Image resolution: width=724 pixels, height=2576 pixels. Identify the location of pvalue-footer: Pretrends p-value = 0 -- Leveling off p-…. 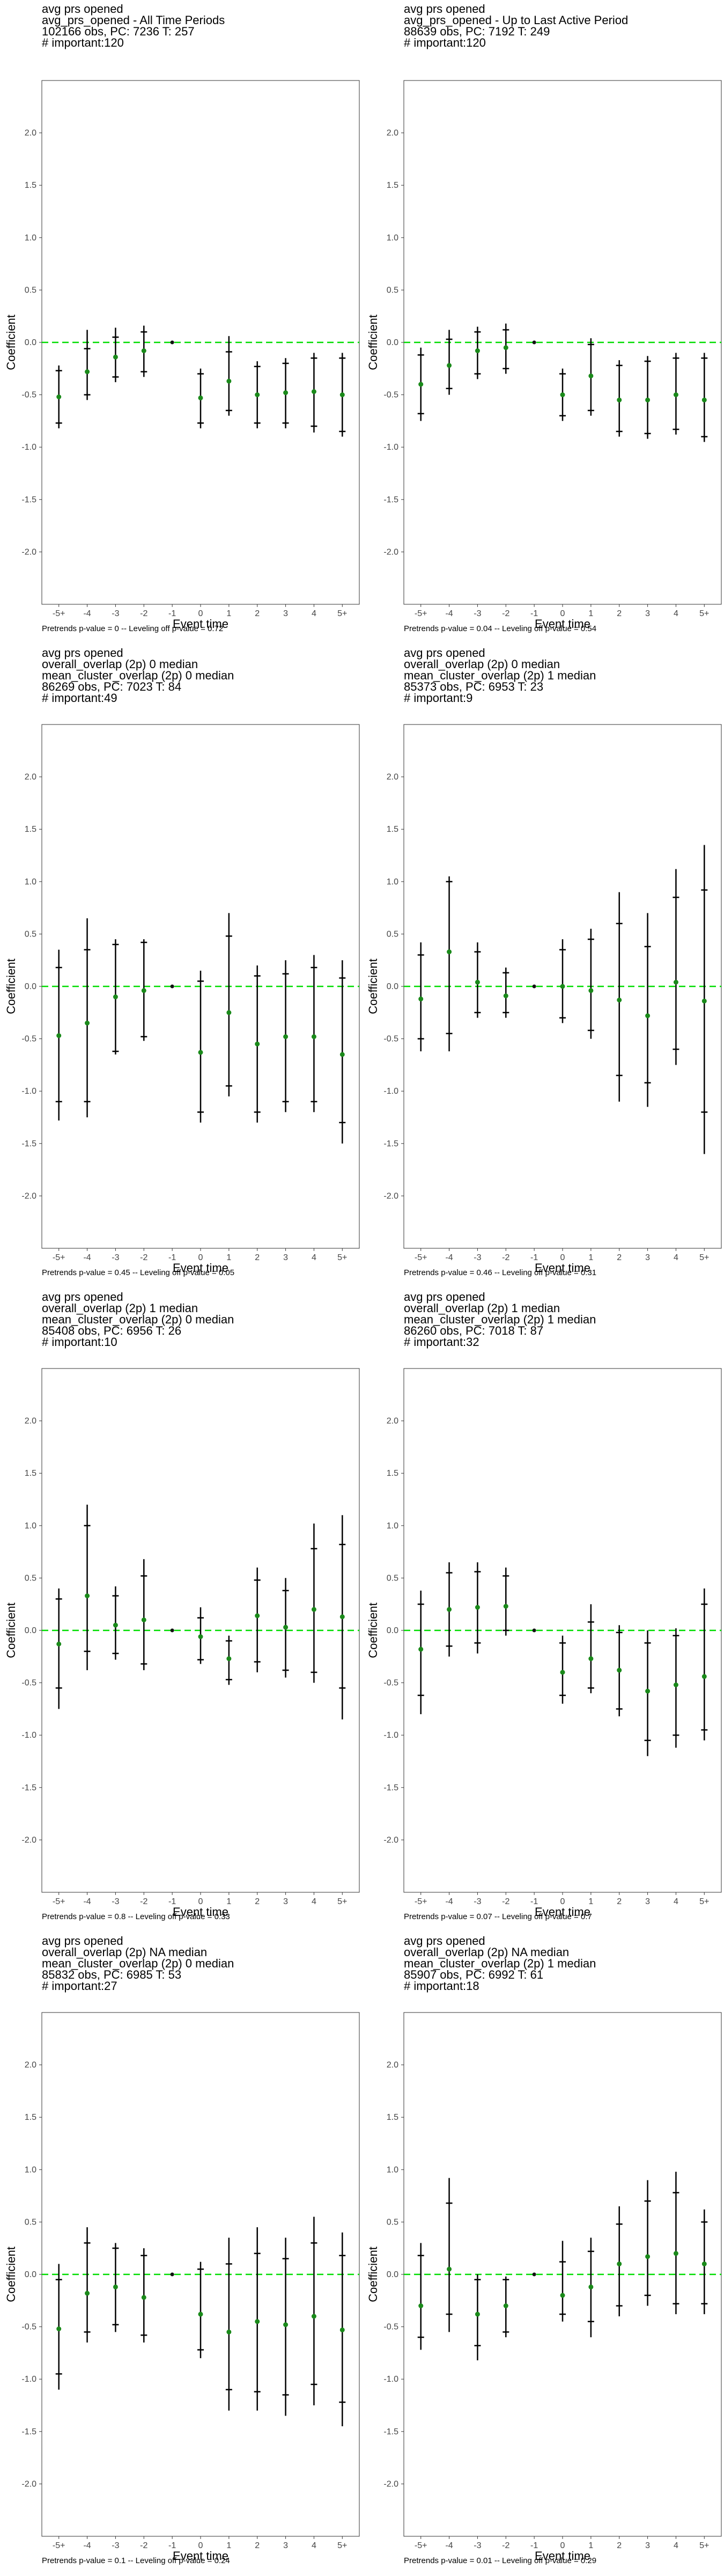
(133, 628).